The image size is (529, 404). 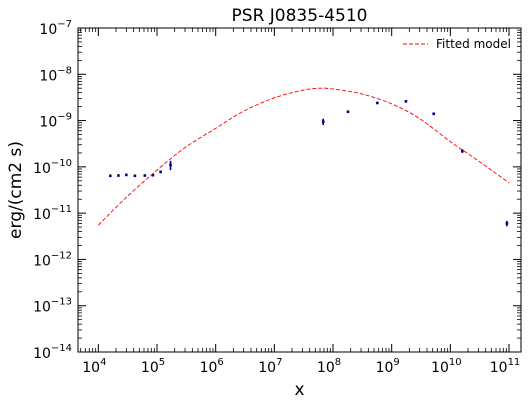 I want to click on x-tick-label: 10⁹, so click(x=388, y=366).